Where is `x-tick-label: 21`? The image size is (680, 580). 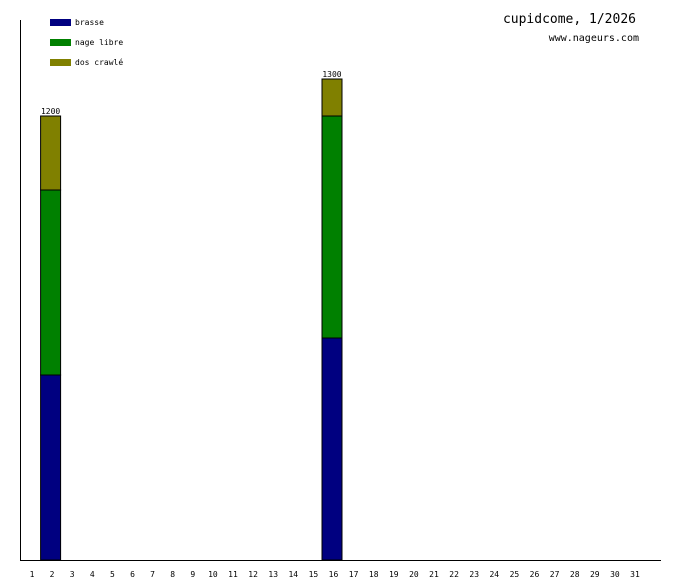 x-tick-label: 21 is located at coordinates (434, 574).